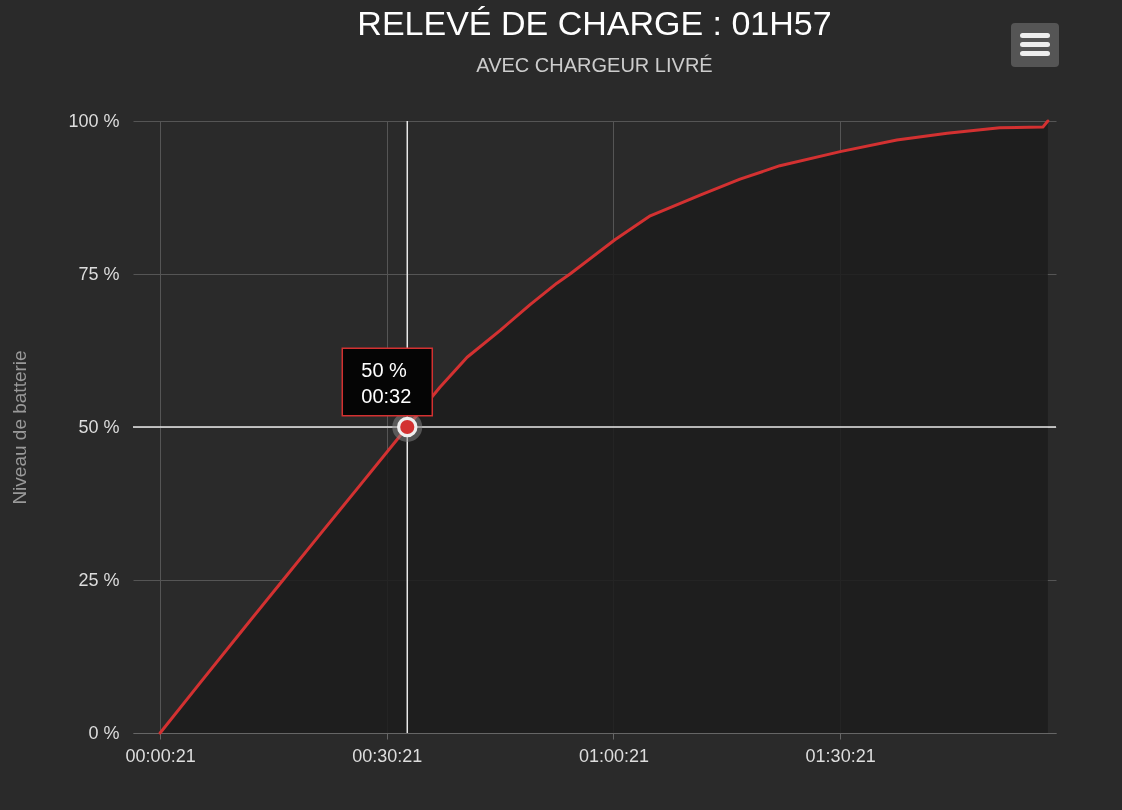 The image size is (1122, 810). Describe the element at coordinates (613, 755) in the screenshot. I see `x-tick-label: 01:00:21` at that location.